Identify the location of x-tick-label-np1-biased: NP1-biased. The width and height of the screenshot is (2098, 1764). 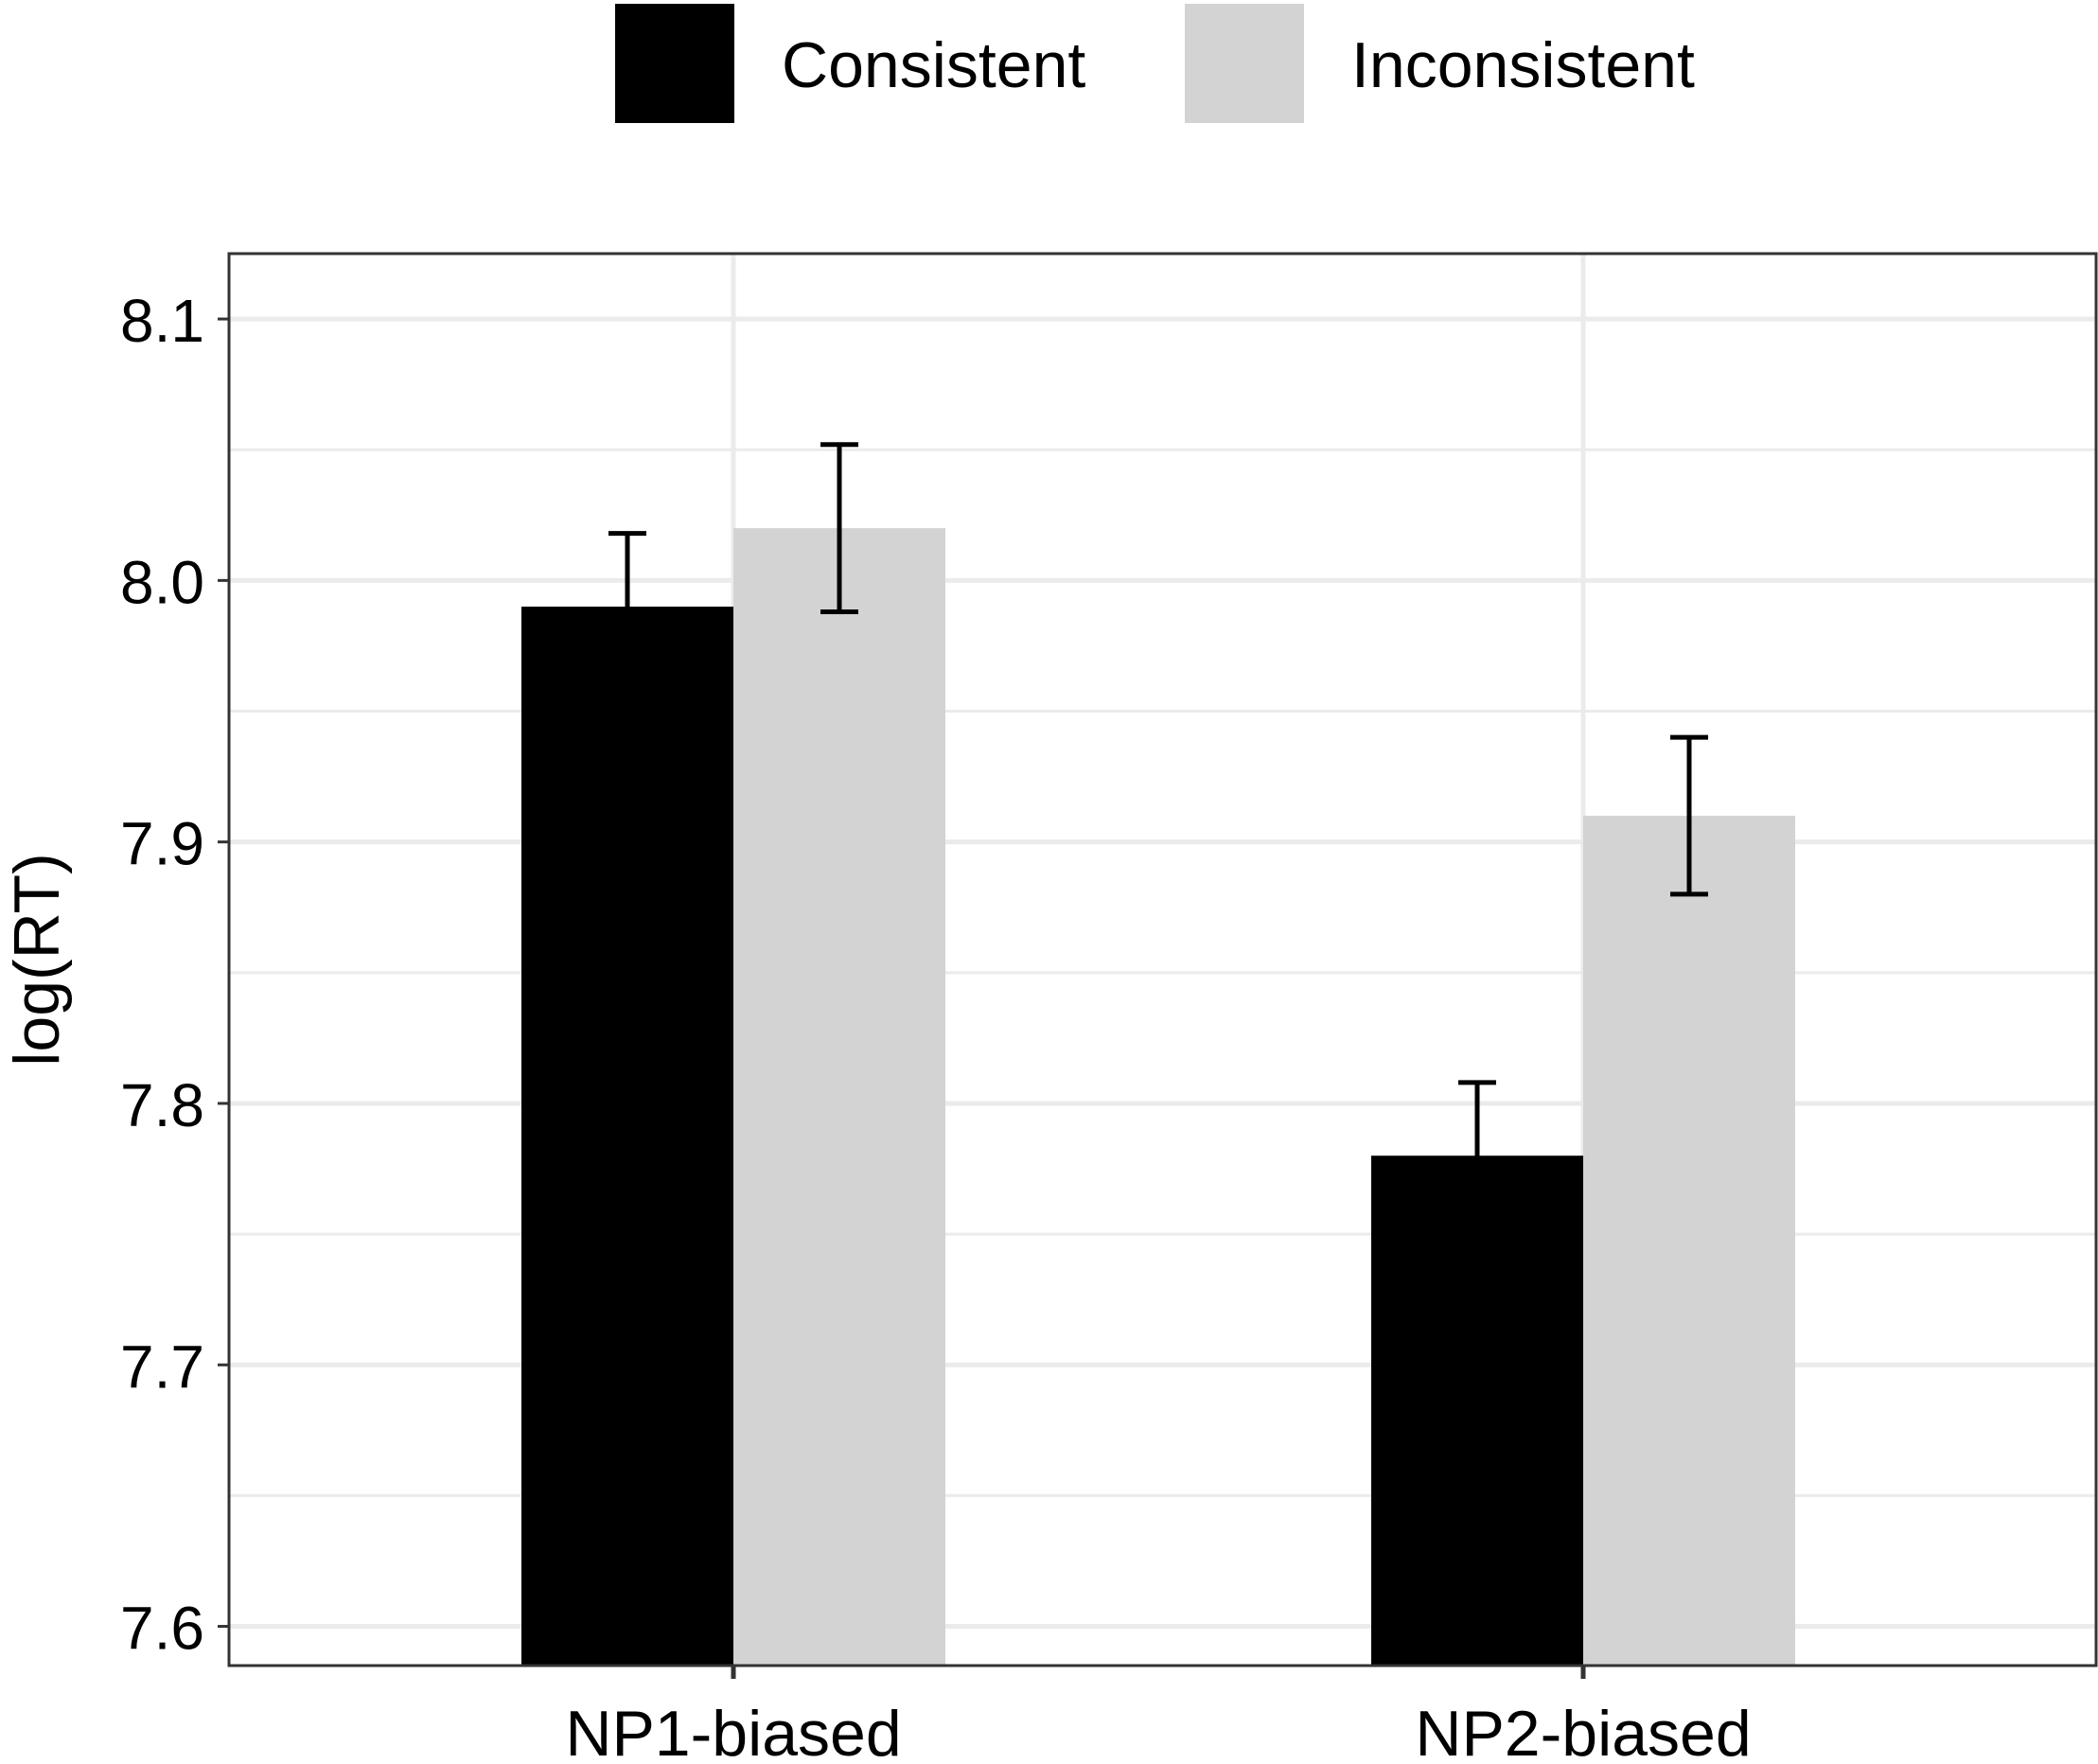
(733, 1731).